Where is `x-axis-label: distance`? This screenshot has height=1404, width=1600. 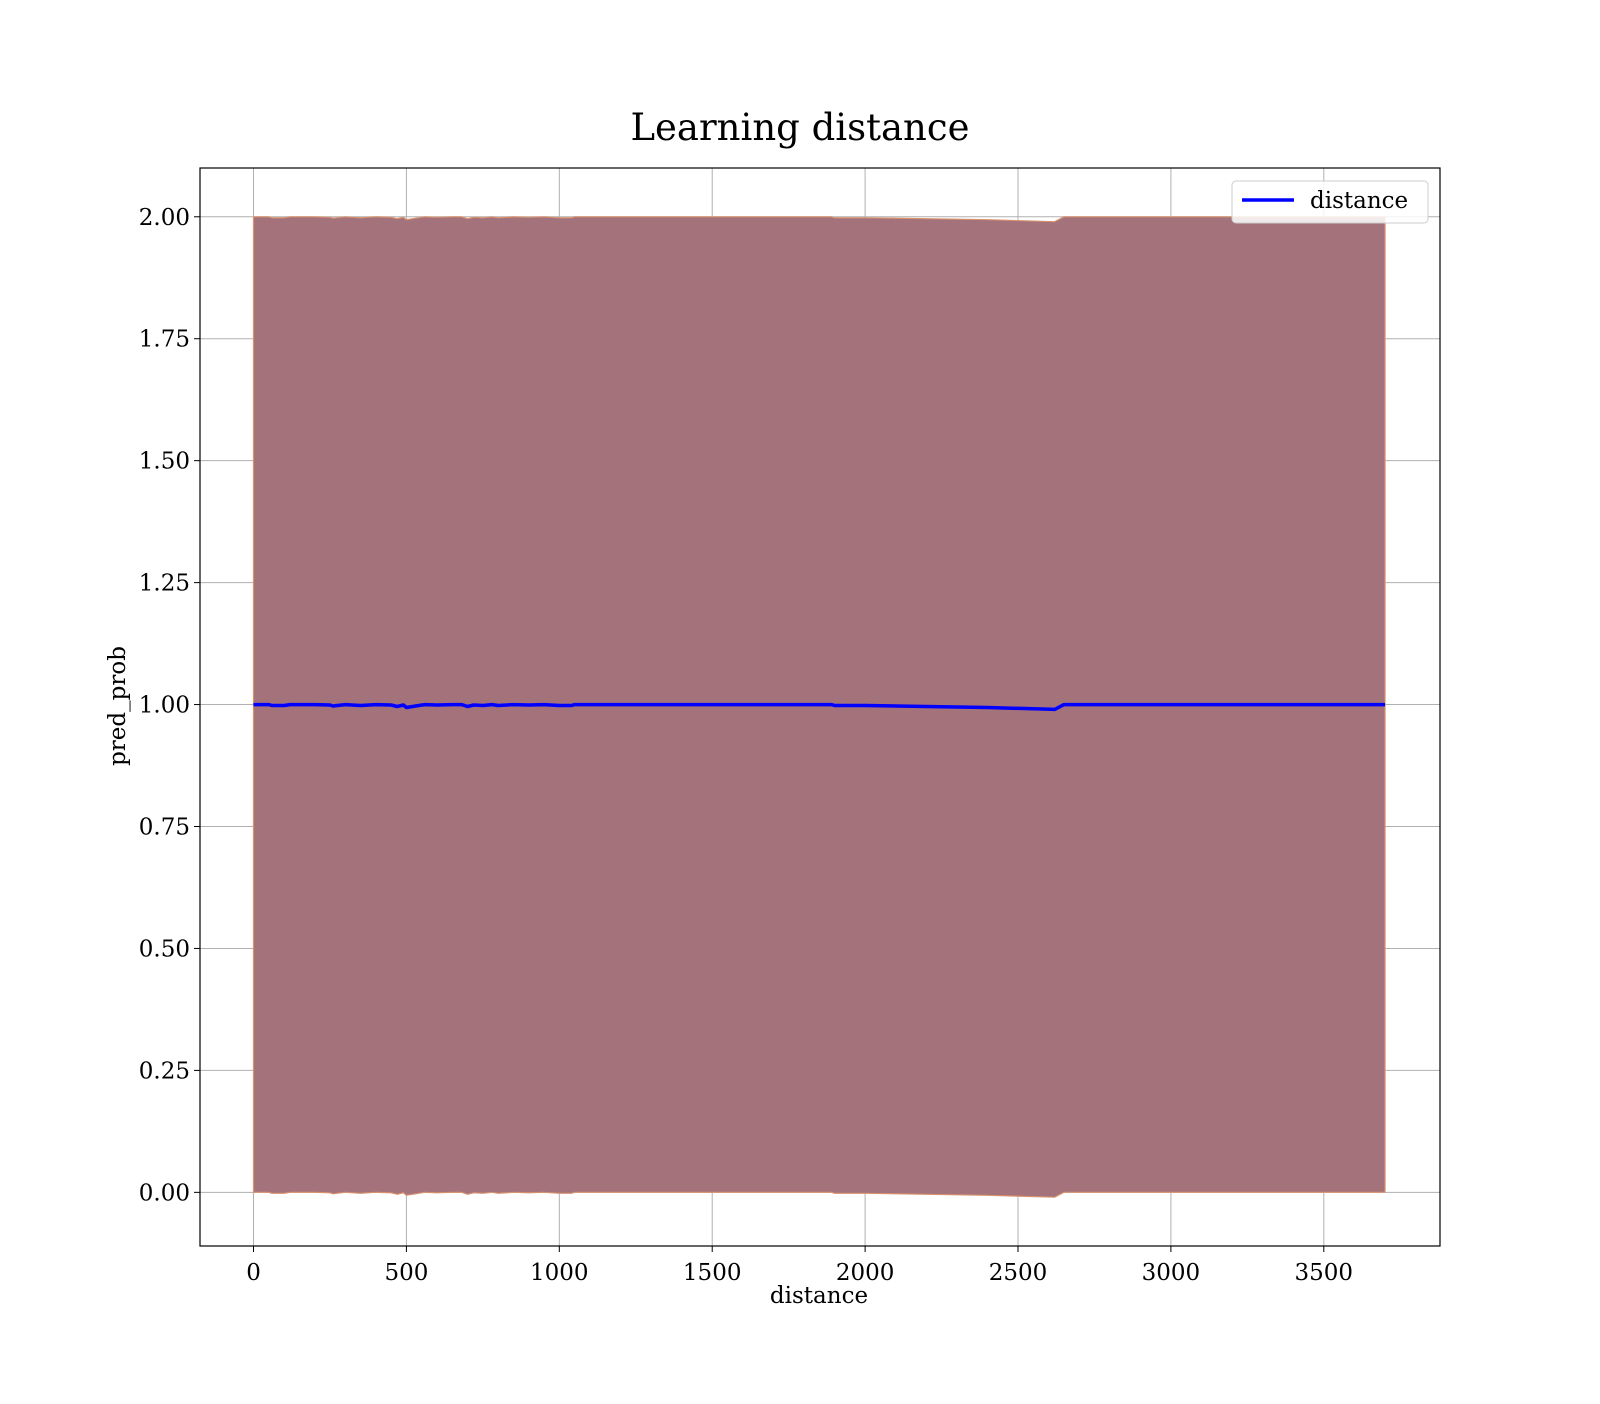
x-axis-label: distance is located at coordinates (819, 1296).